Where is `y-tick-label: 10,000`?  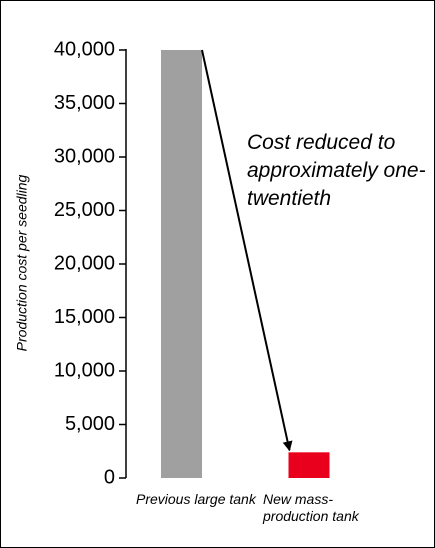 y-tick-label: 10,000 is located at coordinates (84, 370).